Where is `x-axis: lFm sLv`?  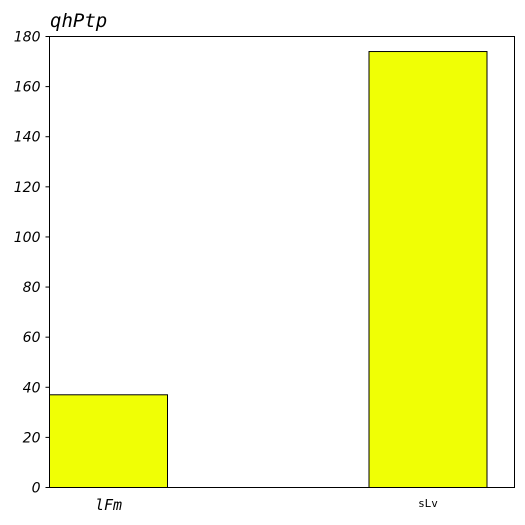 x-axis: lFm sLv is located at coordinates (266, 505).